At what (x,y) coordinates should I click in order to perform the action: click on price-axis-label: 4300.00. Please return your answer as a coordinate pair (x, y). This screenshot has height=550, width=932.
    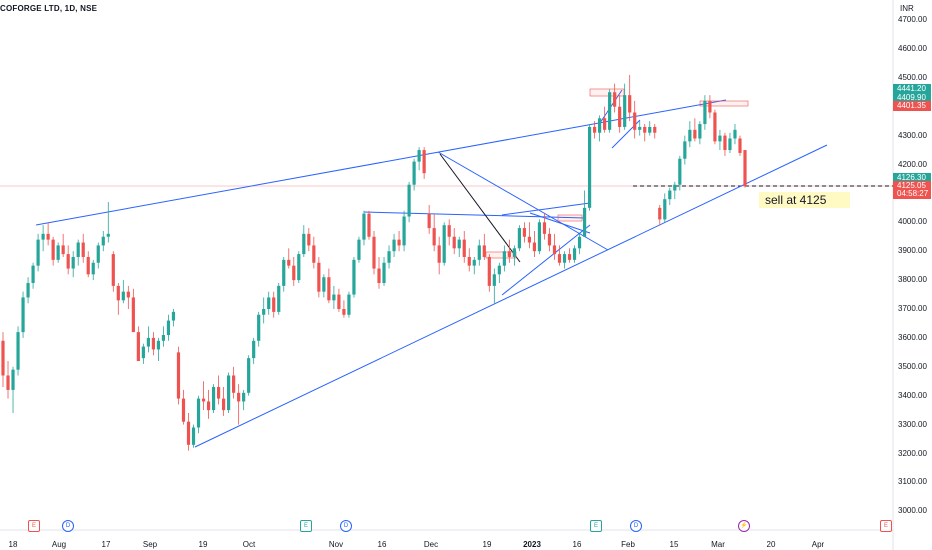
    Looking at the image, I should click on (912, 135).